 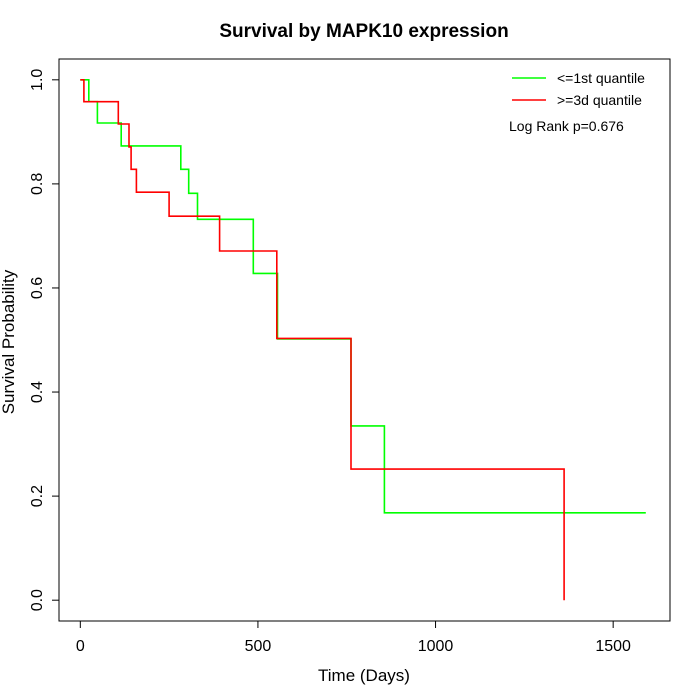 What do you see at coordinates (353, 637) in the screenshot?
I see `x-axis: 0 500 1000 1500` at bounding box center [353, 637].